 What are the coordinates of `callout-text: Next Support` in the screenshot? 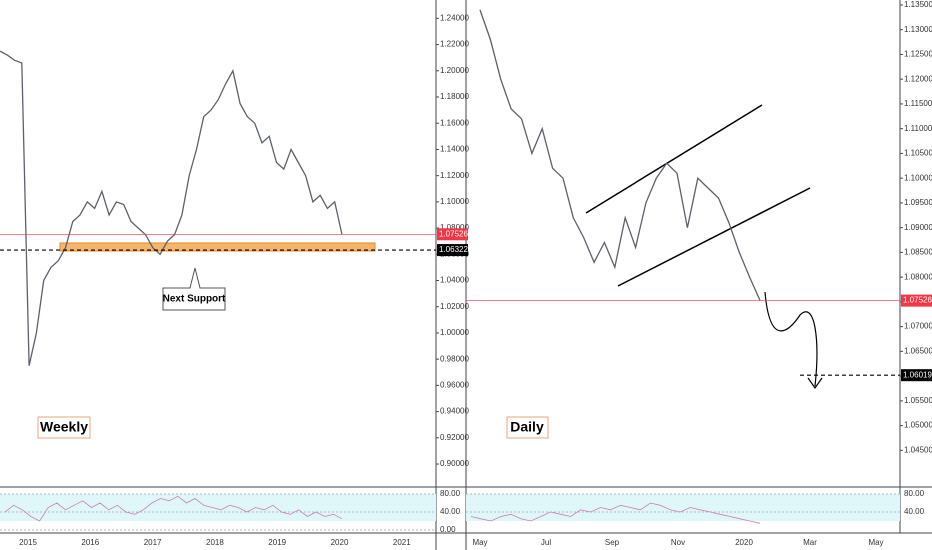 It's located at (194, 299).